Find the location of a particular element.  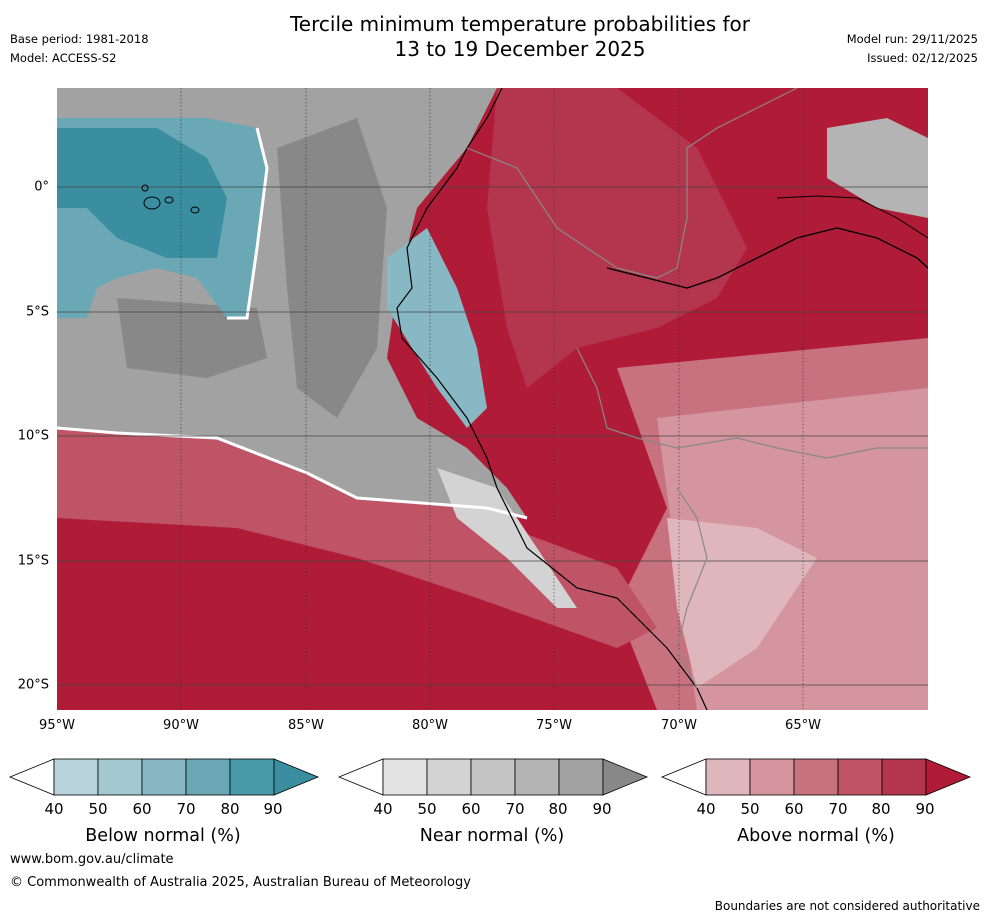

above-normal-80-region is located at coordinates (617, 238).